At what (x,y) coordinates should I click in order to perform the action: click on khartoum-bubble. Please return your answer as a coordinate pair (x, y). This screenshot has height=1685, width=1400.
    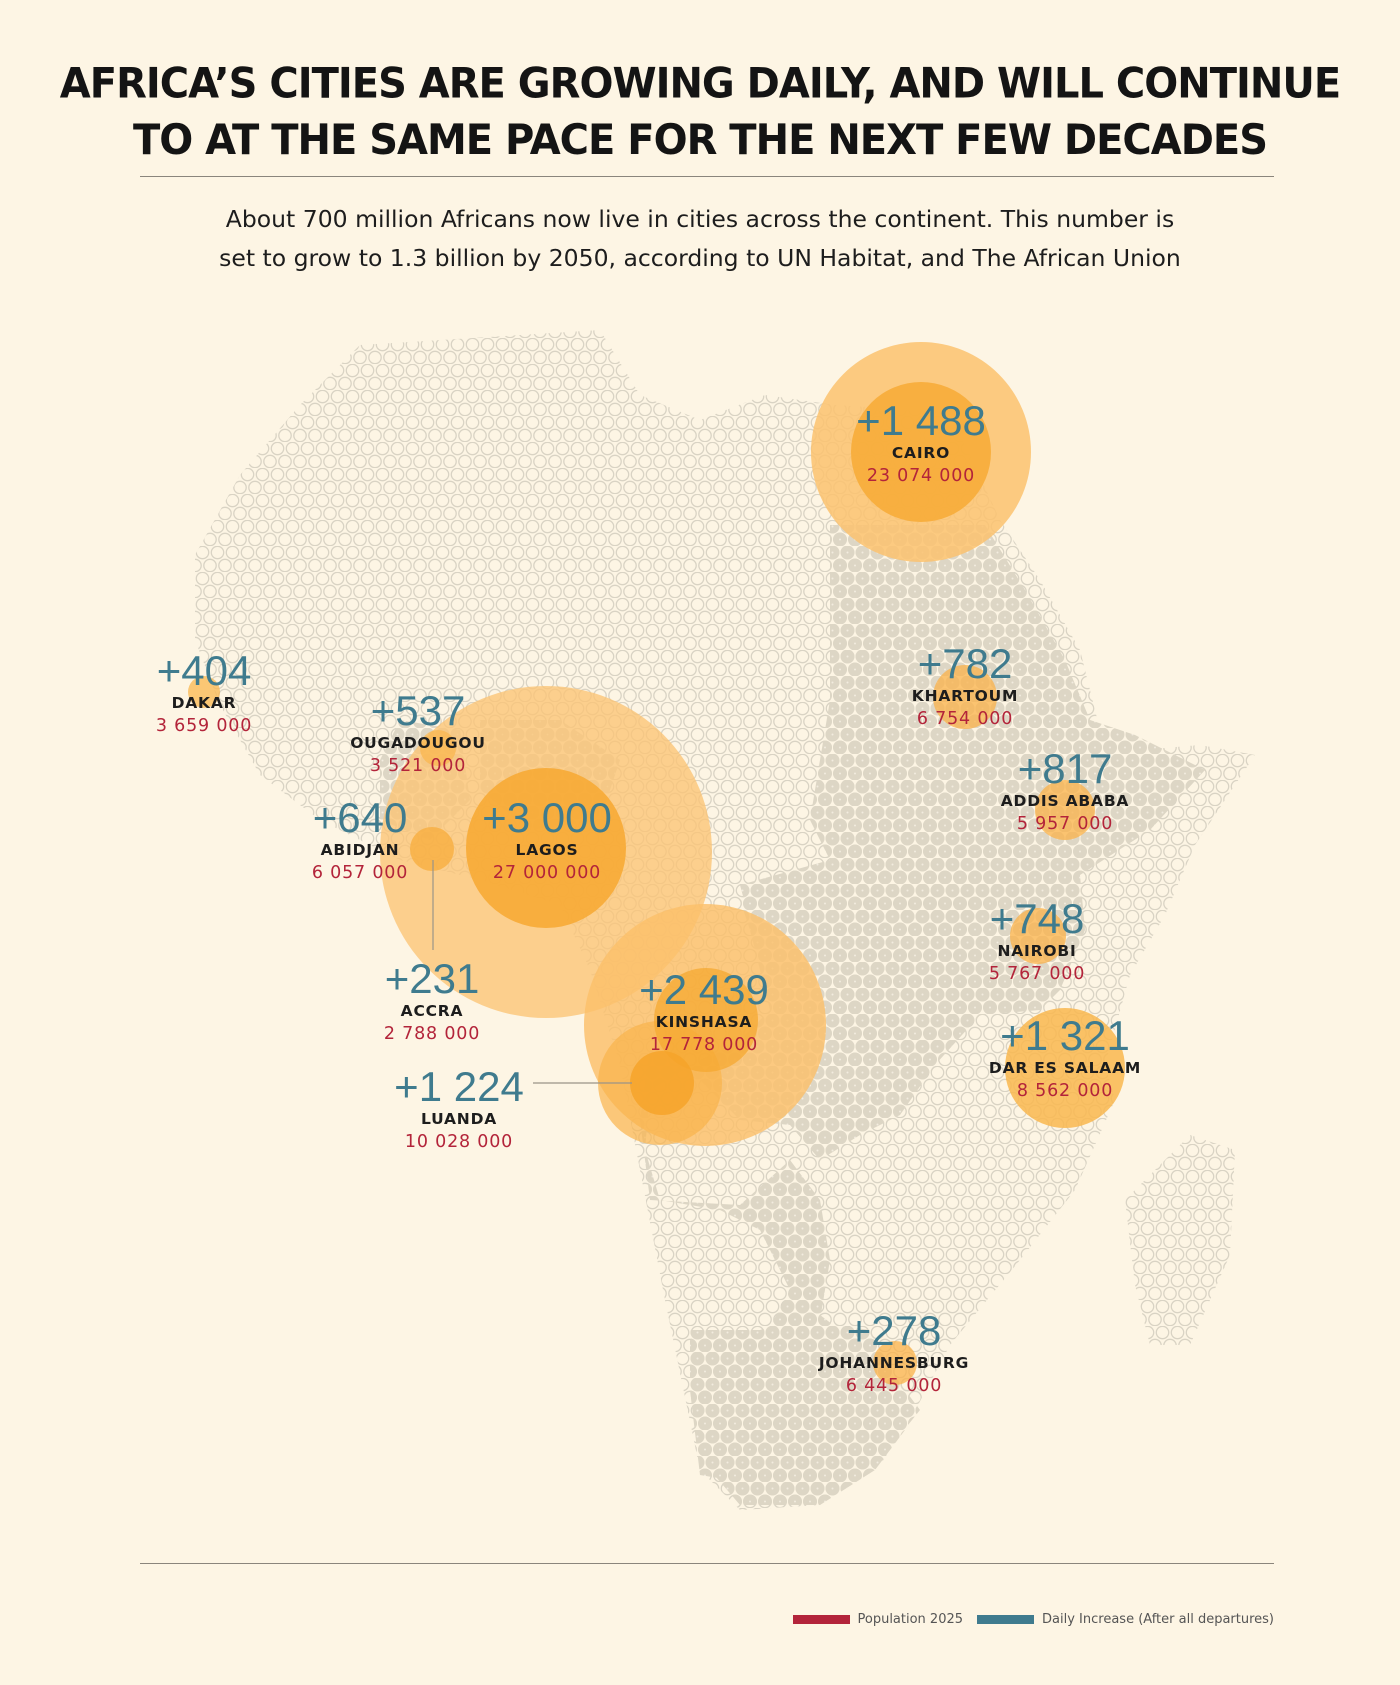
    Looking at the image, I should click on (965, 697).